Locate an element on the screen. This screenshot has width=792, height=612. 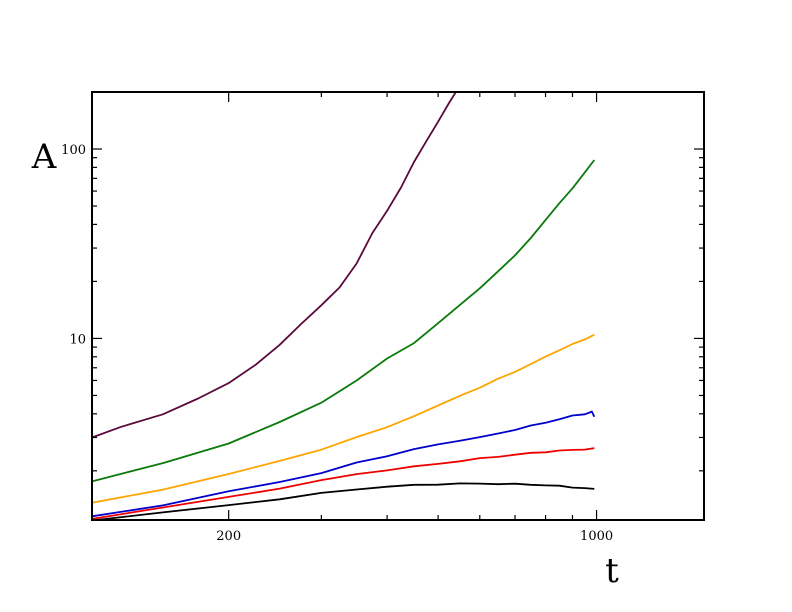
y-tick-label-100: 100 is located at coordinates (73, 150).